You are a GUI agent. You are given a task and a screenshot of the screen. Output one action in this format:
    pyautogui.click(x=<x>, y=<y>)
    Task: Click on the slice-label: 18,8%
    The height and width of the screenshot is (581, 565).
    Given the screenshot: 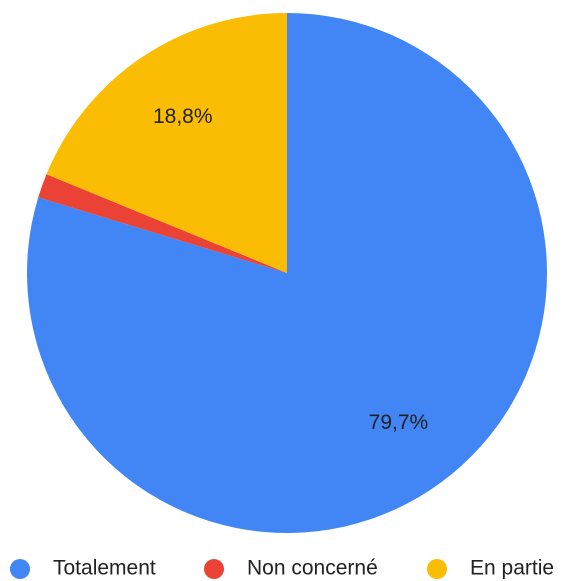 What is the action you would take?
    pyautogui.click(x=183, y=116)
    